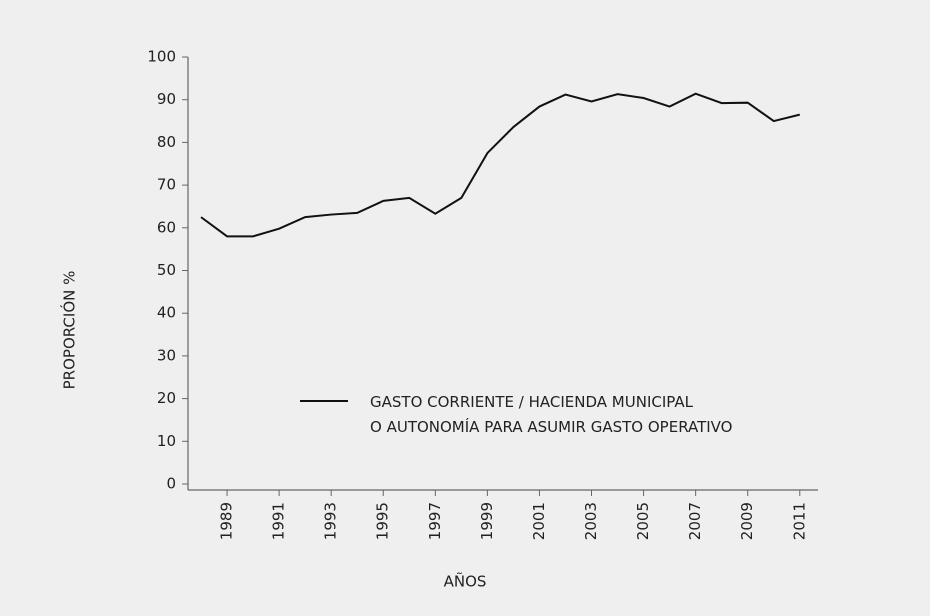 The width and height of the screenshot is (930, 616). What do you see at coordinates (747, 521) in the screenshot?
I see `x-tick-label: 2009` at bounding box center [747, 521].